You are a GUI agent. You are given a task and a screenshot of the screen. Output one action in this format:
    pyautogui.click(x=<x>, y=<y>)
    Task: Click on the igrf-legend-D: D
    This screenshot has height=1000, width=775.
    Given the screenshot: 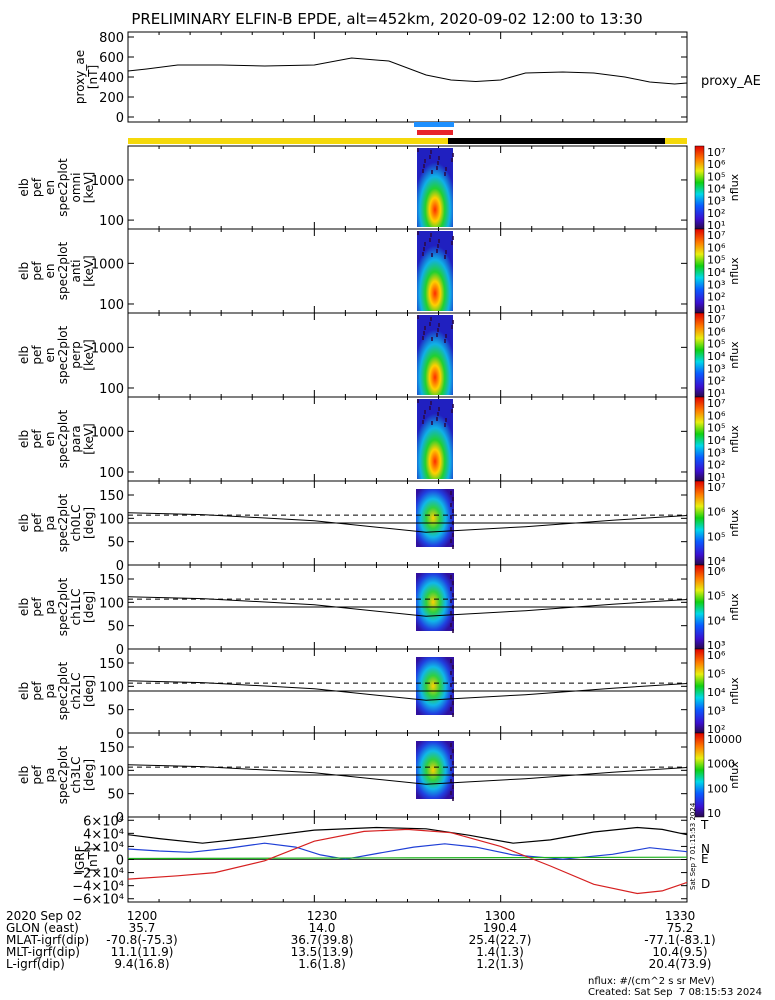 What is the action you would take?
    pyautogui.click(x=705, y=884)
    